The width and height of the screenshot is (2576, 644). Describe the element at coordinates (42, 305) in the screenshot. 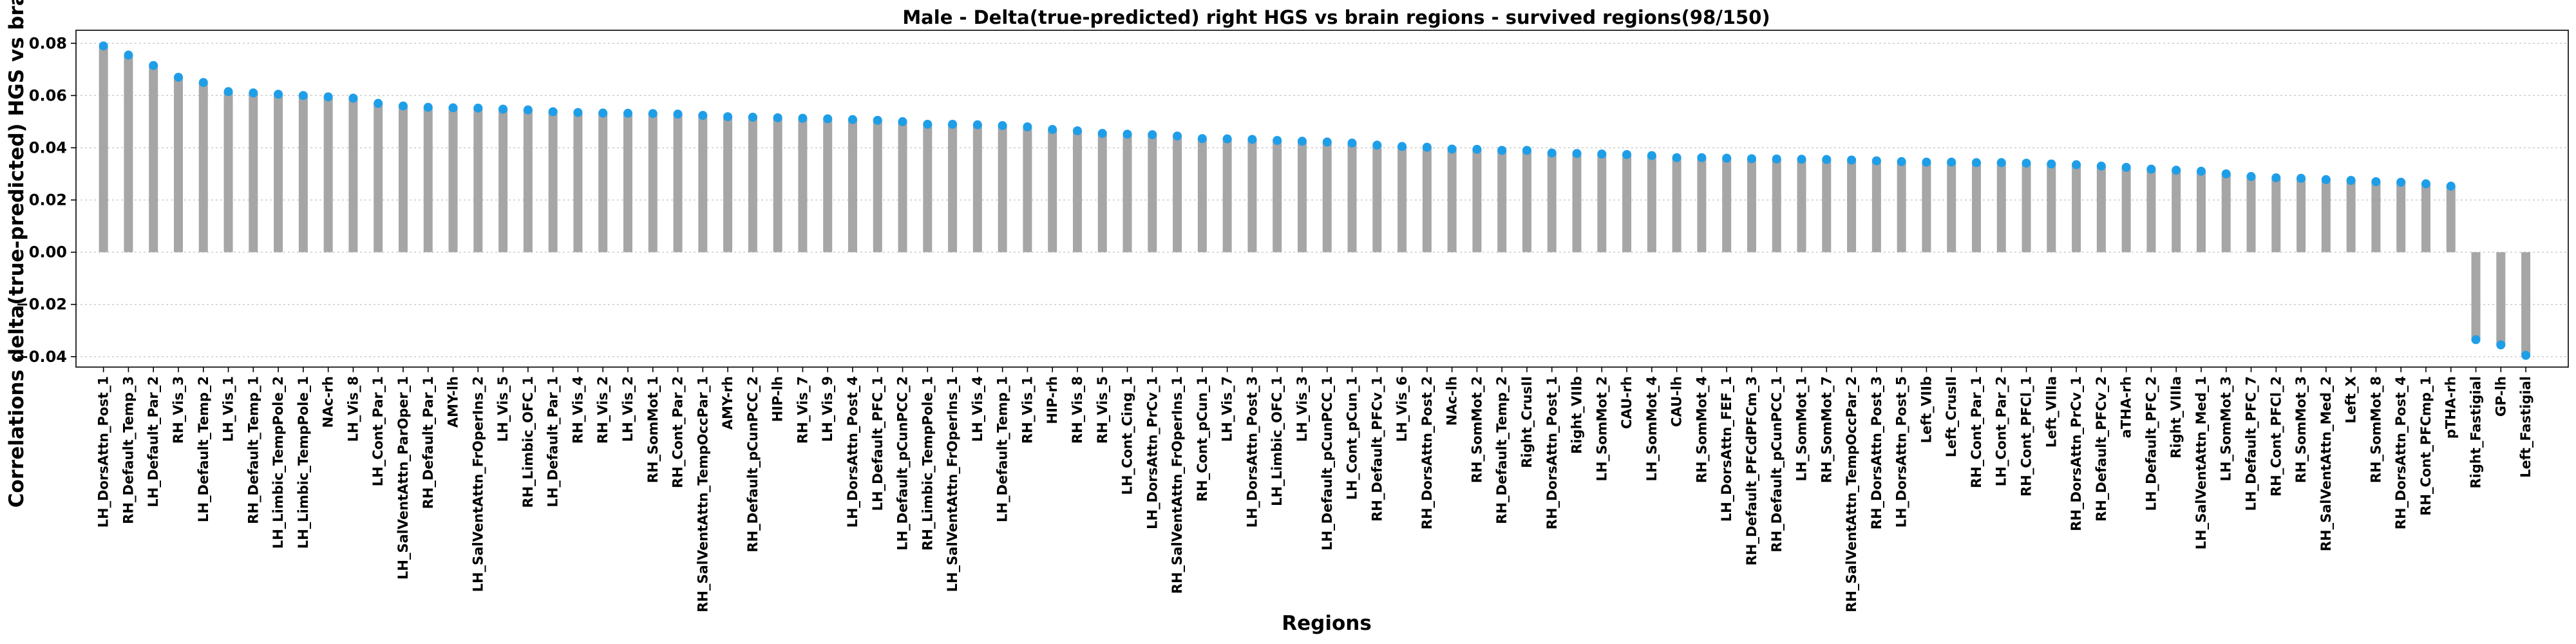

I see `y-tick-label: −0.02` at that location.